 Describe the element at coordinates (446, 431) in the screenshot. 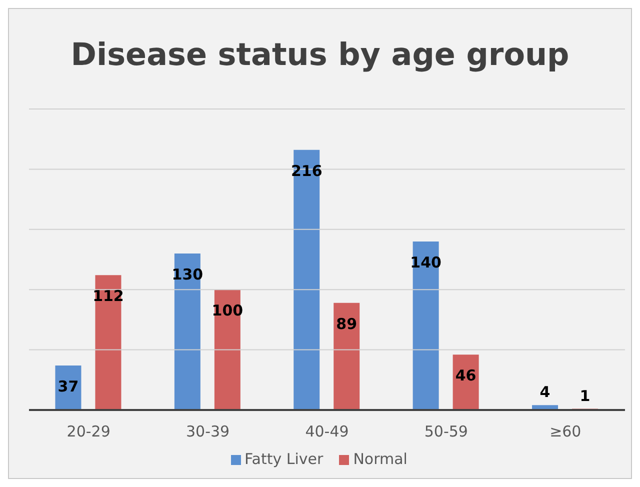

I see `x-tick-label: 50-59` at that location.